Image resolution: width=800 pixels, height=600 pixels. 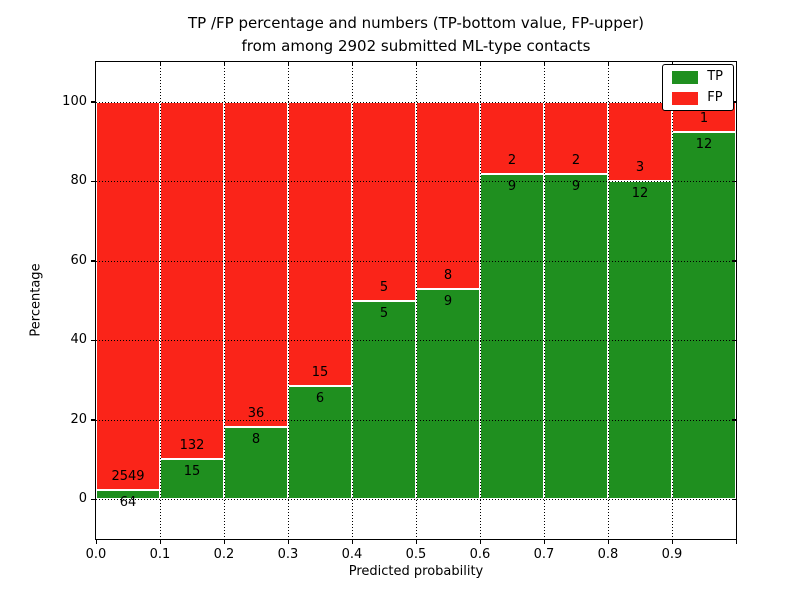 I want to click on bar-label-tp: 5, so click(x=384, y=313).